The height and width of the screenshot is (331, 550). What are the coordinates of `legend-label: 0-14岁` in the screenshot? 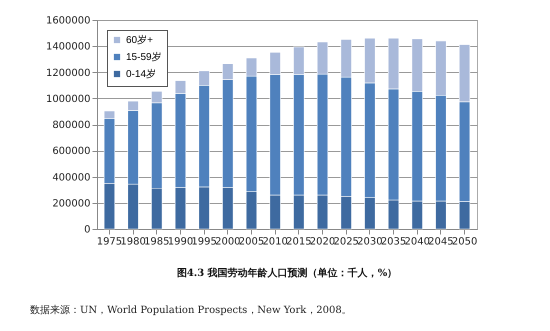 It's located at (141, 74).